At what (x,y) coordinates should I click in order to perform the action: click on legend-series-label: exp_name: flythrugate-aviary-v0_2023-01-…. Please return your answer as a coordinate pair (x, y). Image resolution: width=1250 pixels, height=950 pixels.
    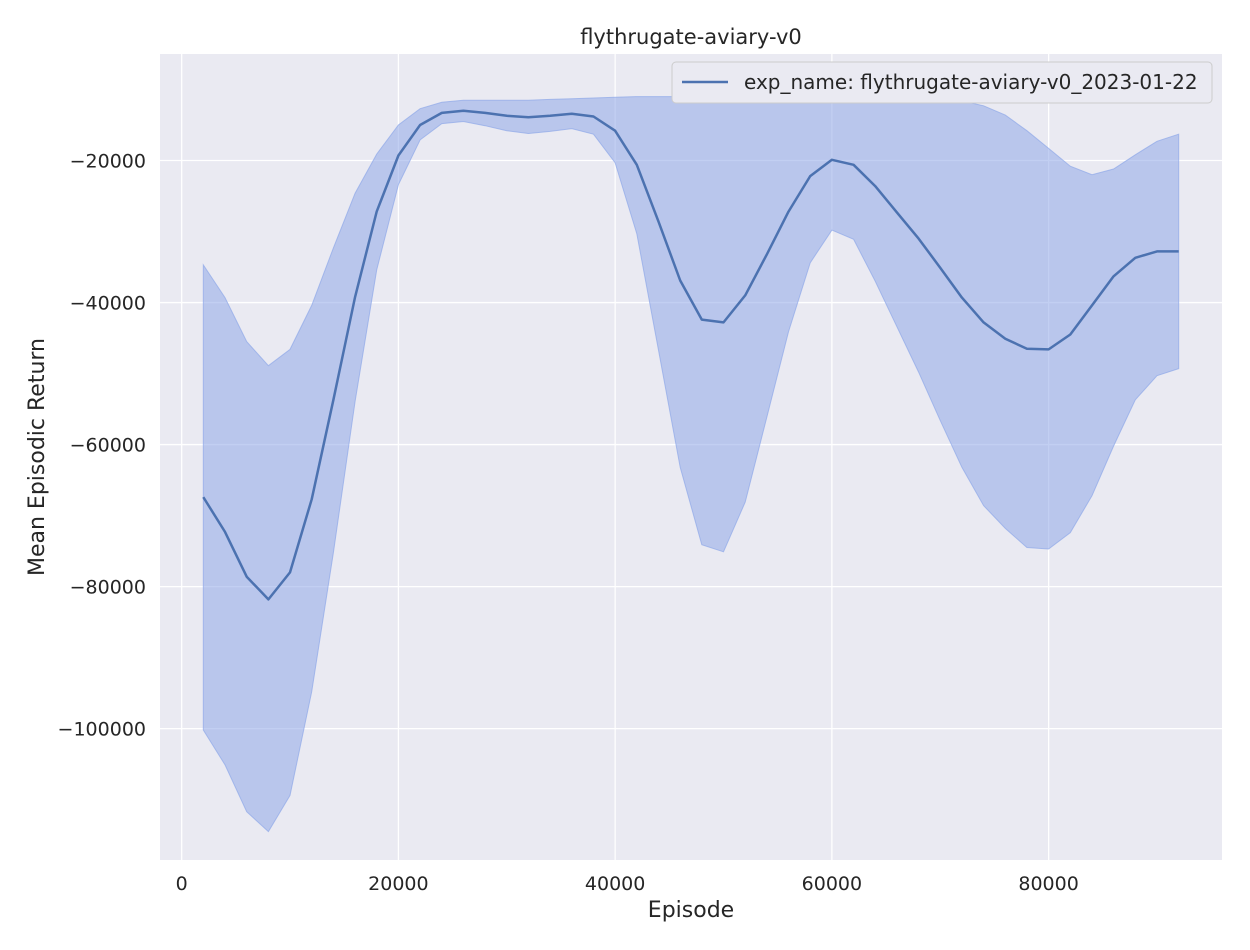
    Looking at the image, I should click on (971, 82).